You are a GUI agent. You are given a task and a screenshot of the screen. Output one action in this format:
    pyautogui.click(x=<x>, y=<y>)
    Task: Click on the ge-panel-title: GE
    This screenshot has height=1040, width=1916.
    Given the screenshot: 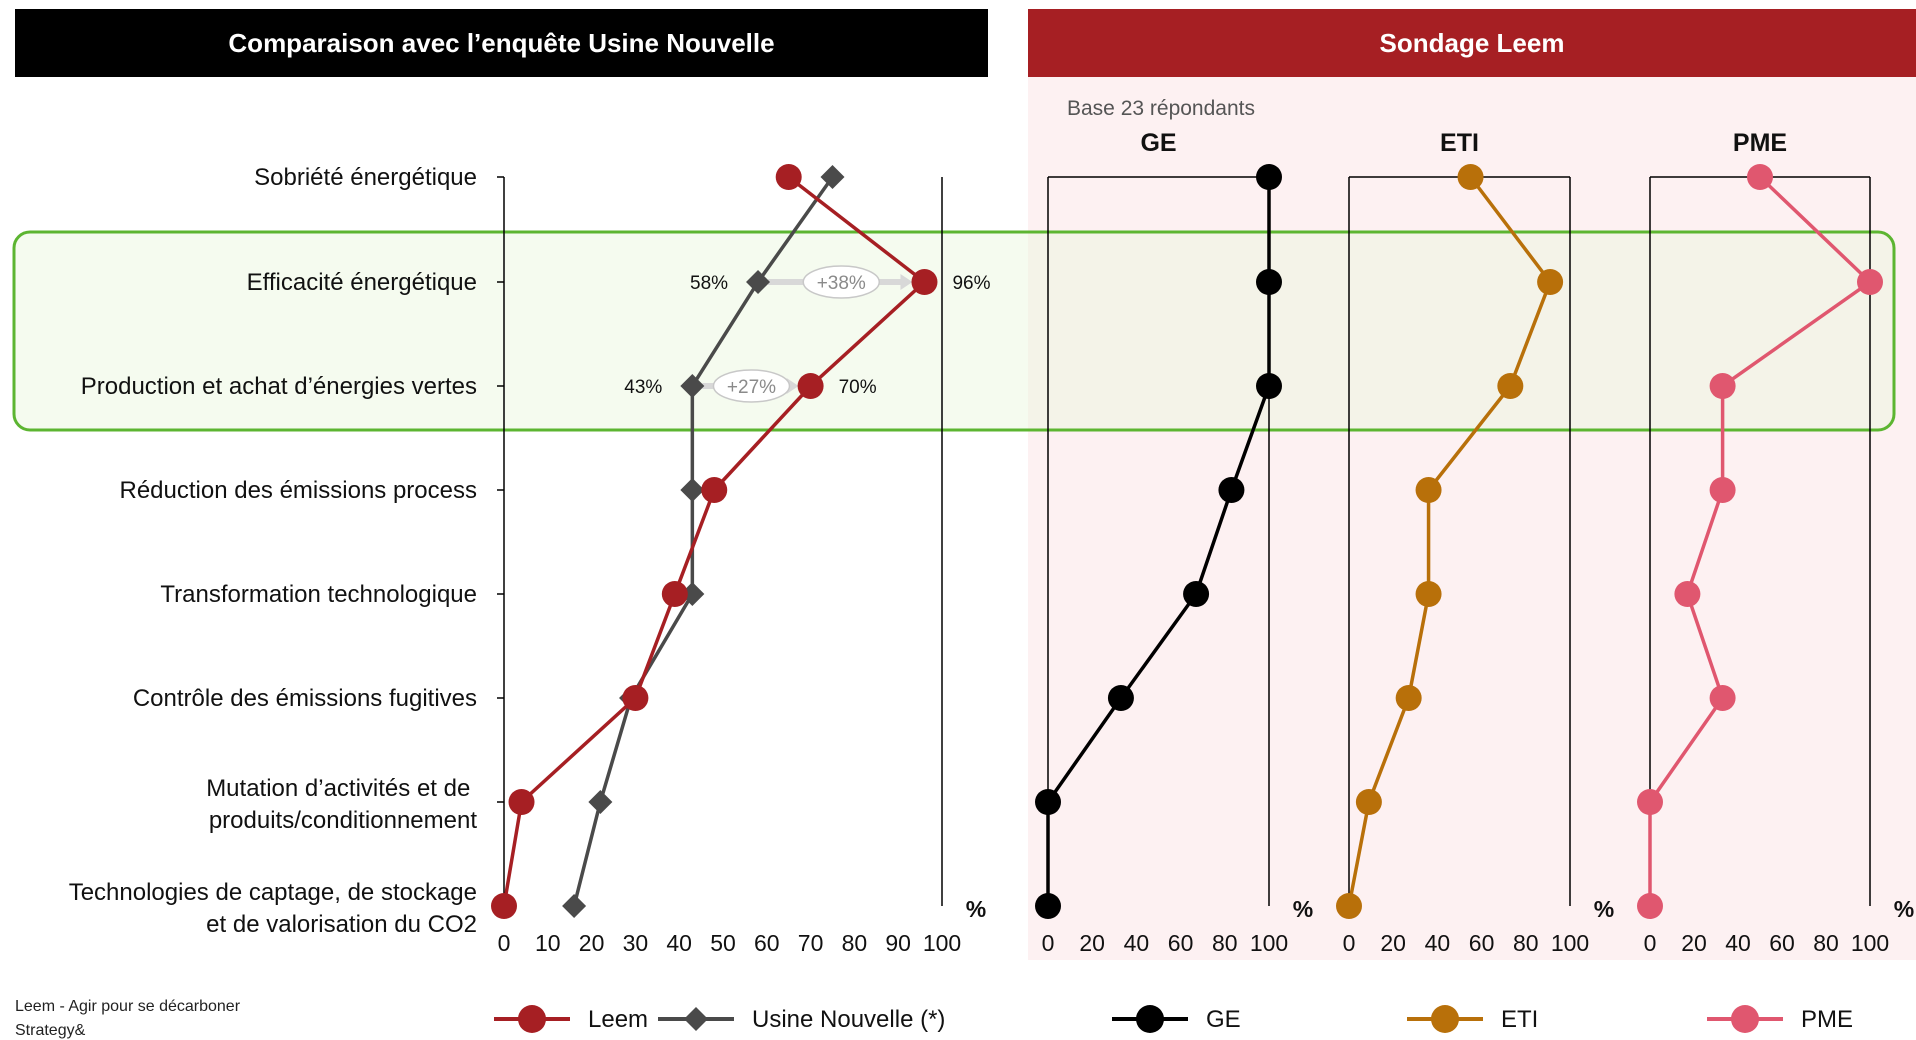 What is the action you would take?
    pyautogui.click(x=1158, y=143)
    